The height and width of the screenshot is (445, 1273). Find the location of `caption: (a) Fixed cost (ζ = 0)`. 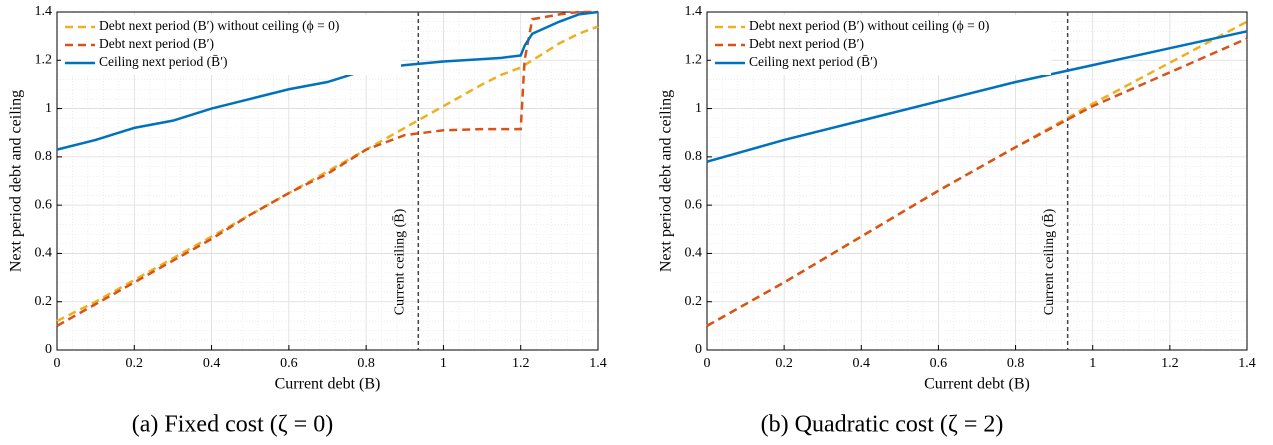

caption: (a) Fixed cost (ζ = 0) is located at coordinates (232, 425).